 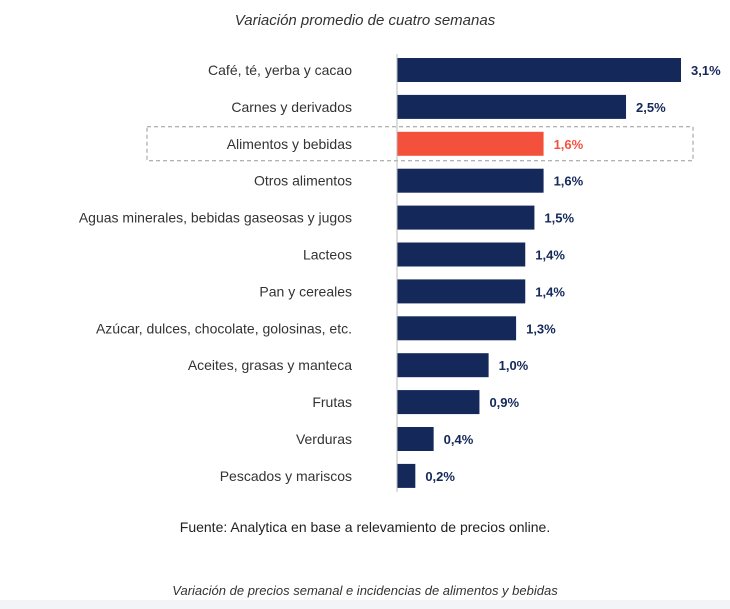 What do you see at coordinates (291, 107) in the screenshot?
I see `category-label: Carnes y derivados` at bounding box center [291, 107].